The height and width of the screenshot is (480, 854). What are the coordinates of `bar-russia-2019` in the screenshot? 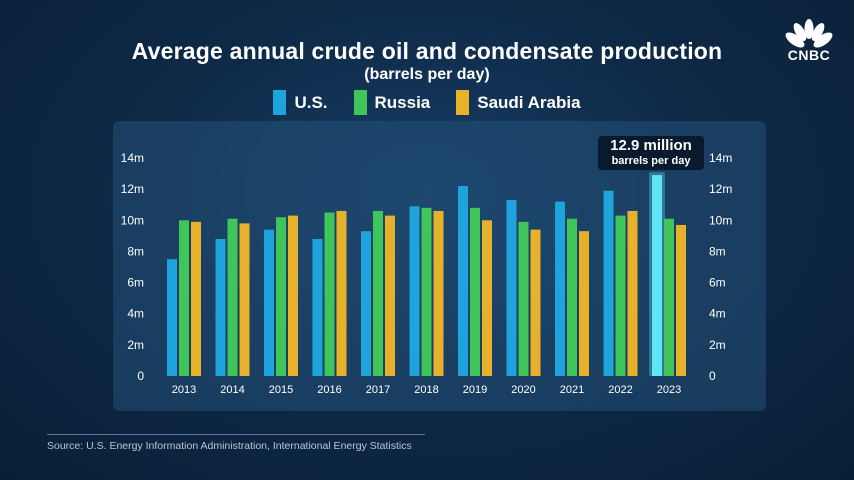 It's located at (475, 291).